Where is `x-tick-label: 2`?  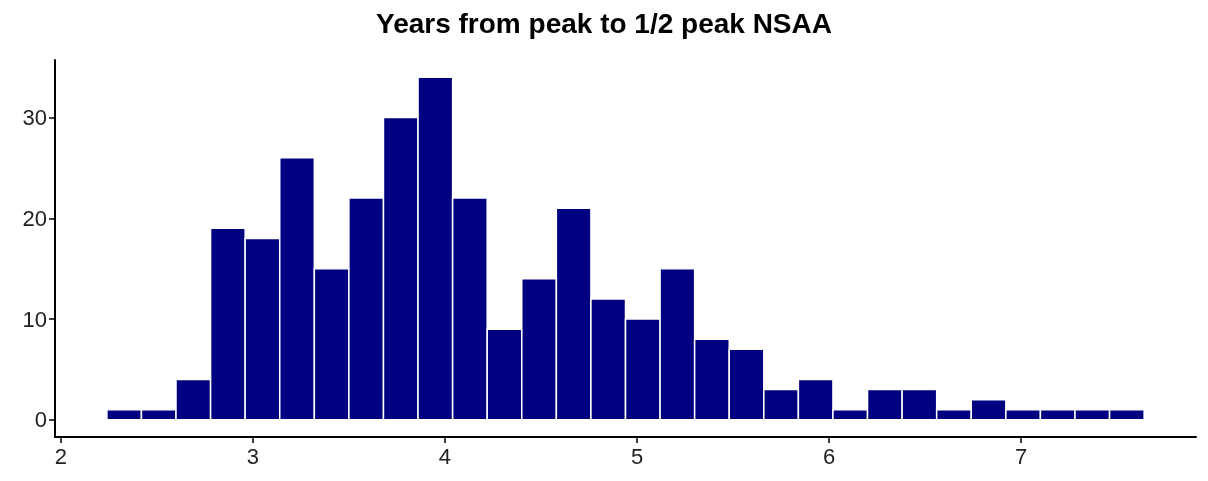
x-tick-label: 2 is located at coordinates (60, 456).